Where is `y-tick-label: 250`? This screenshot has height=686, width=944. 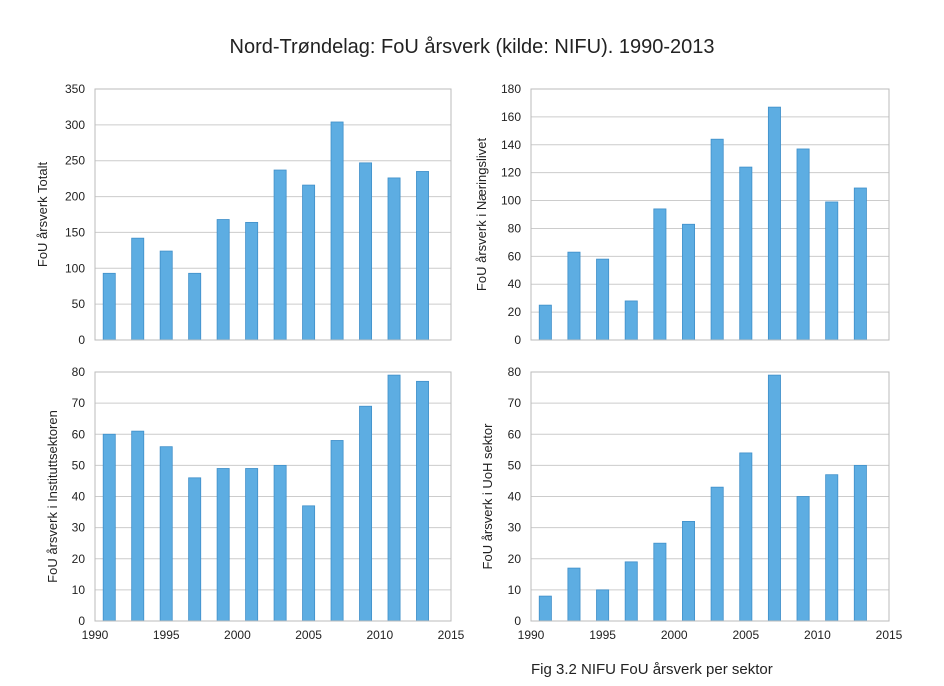 y-tick-label: 250 is located at coordinates (75, 161).